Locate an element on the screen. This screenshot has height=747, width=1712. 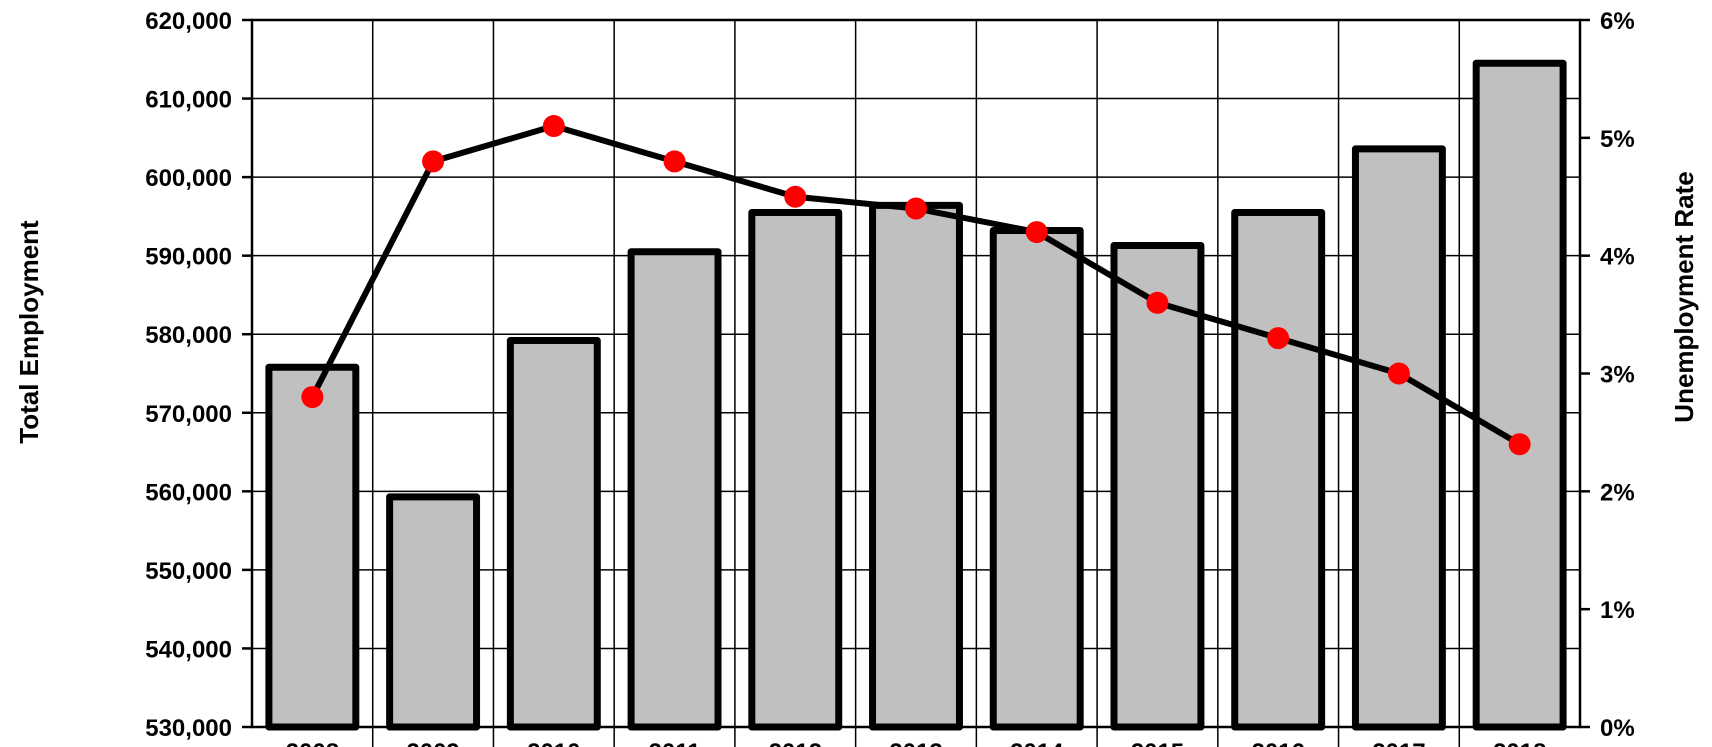
bar-2014 is located at coordinates (1036, 479).